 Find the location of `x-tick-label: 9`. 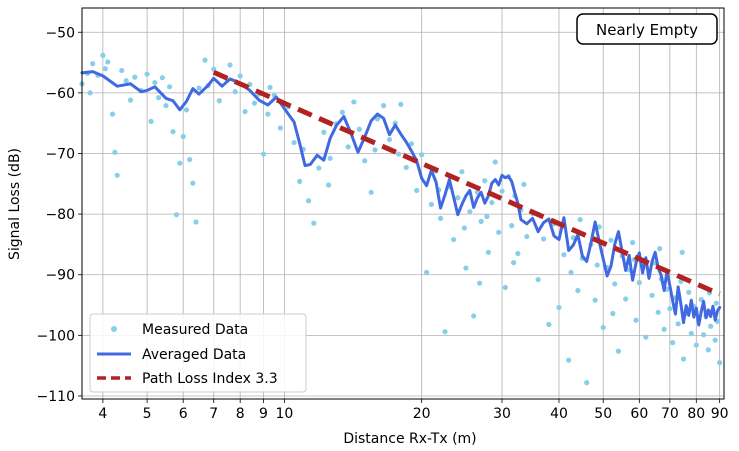

x-tick-label: 9 is located at coordinates (263, 414).